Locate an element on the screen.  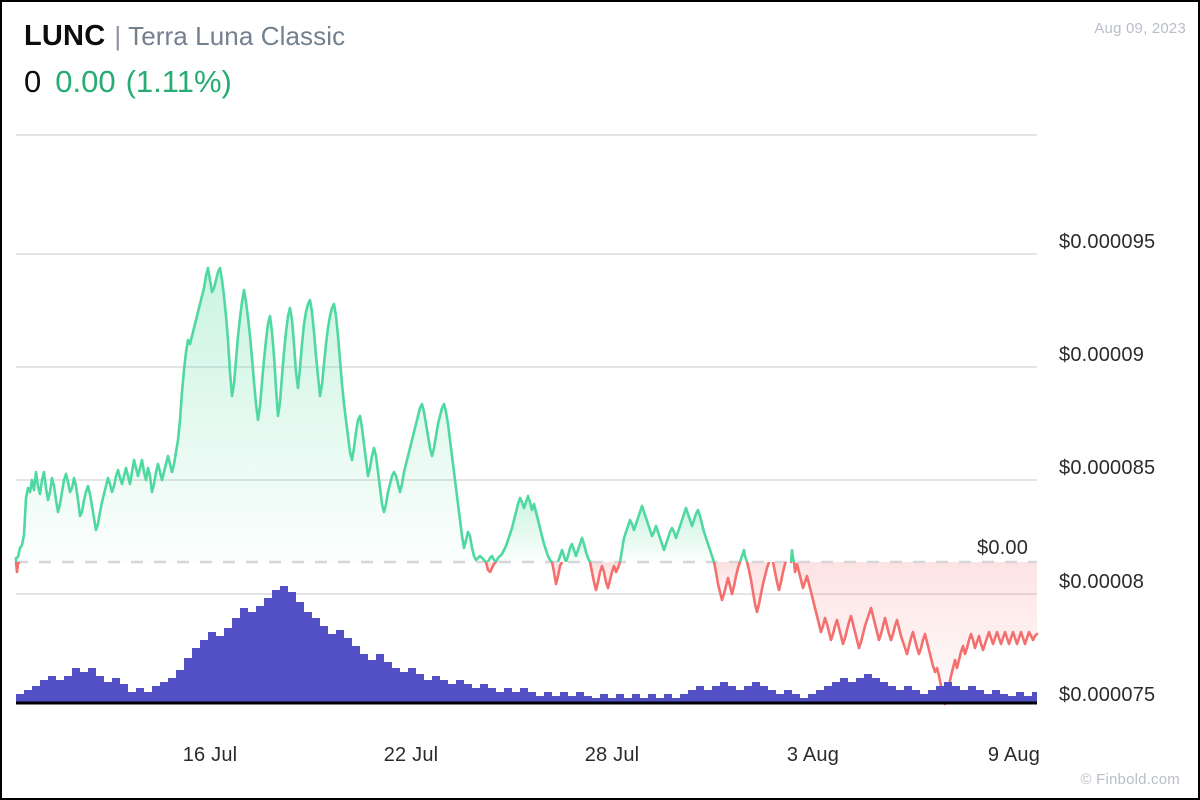
volume-bars is located at coordinates (526, 644).